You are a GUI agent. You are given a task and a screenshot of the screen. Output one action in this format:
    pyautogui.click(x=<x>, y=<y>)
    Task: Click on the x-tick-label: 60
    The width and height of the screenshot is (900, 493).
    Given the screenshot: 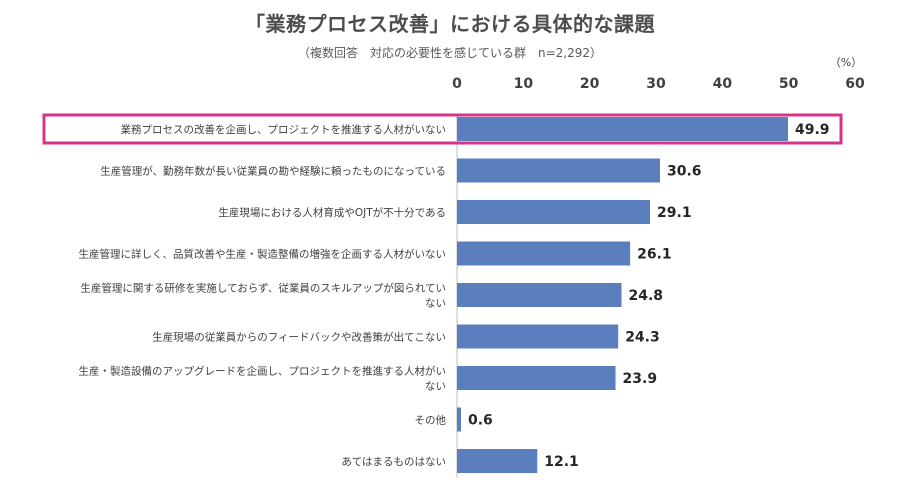 What is the action you would take?
    pyautogui.click(x=855, y=84)
    